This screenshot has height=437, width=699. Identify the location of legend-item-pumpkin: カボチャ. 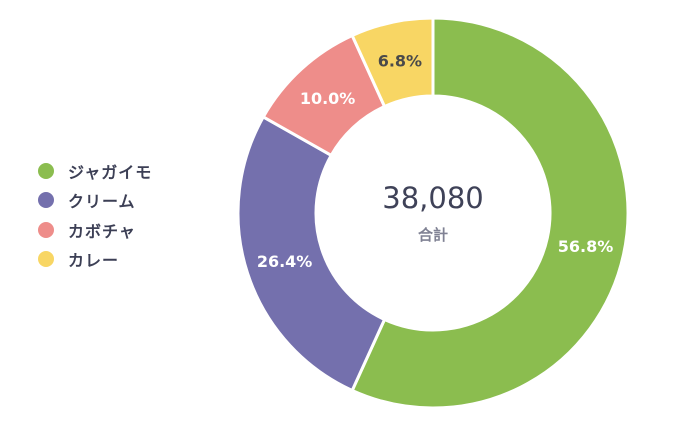
(95, 230).